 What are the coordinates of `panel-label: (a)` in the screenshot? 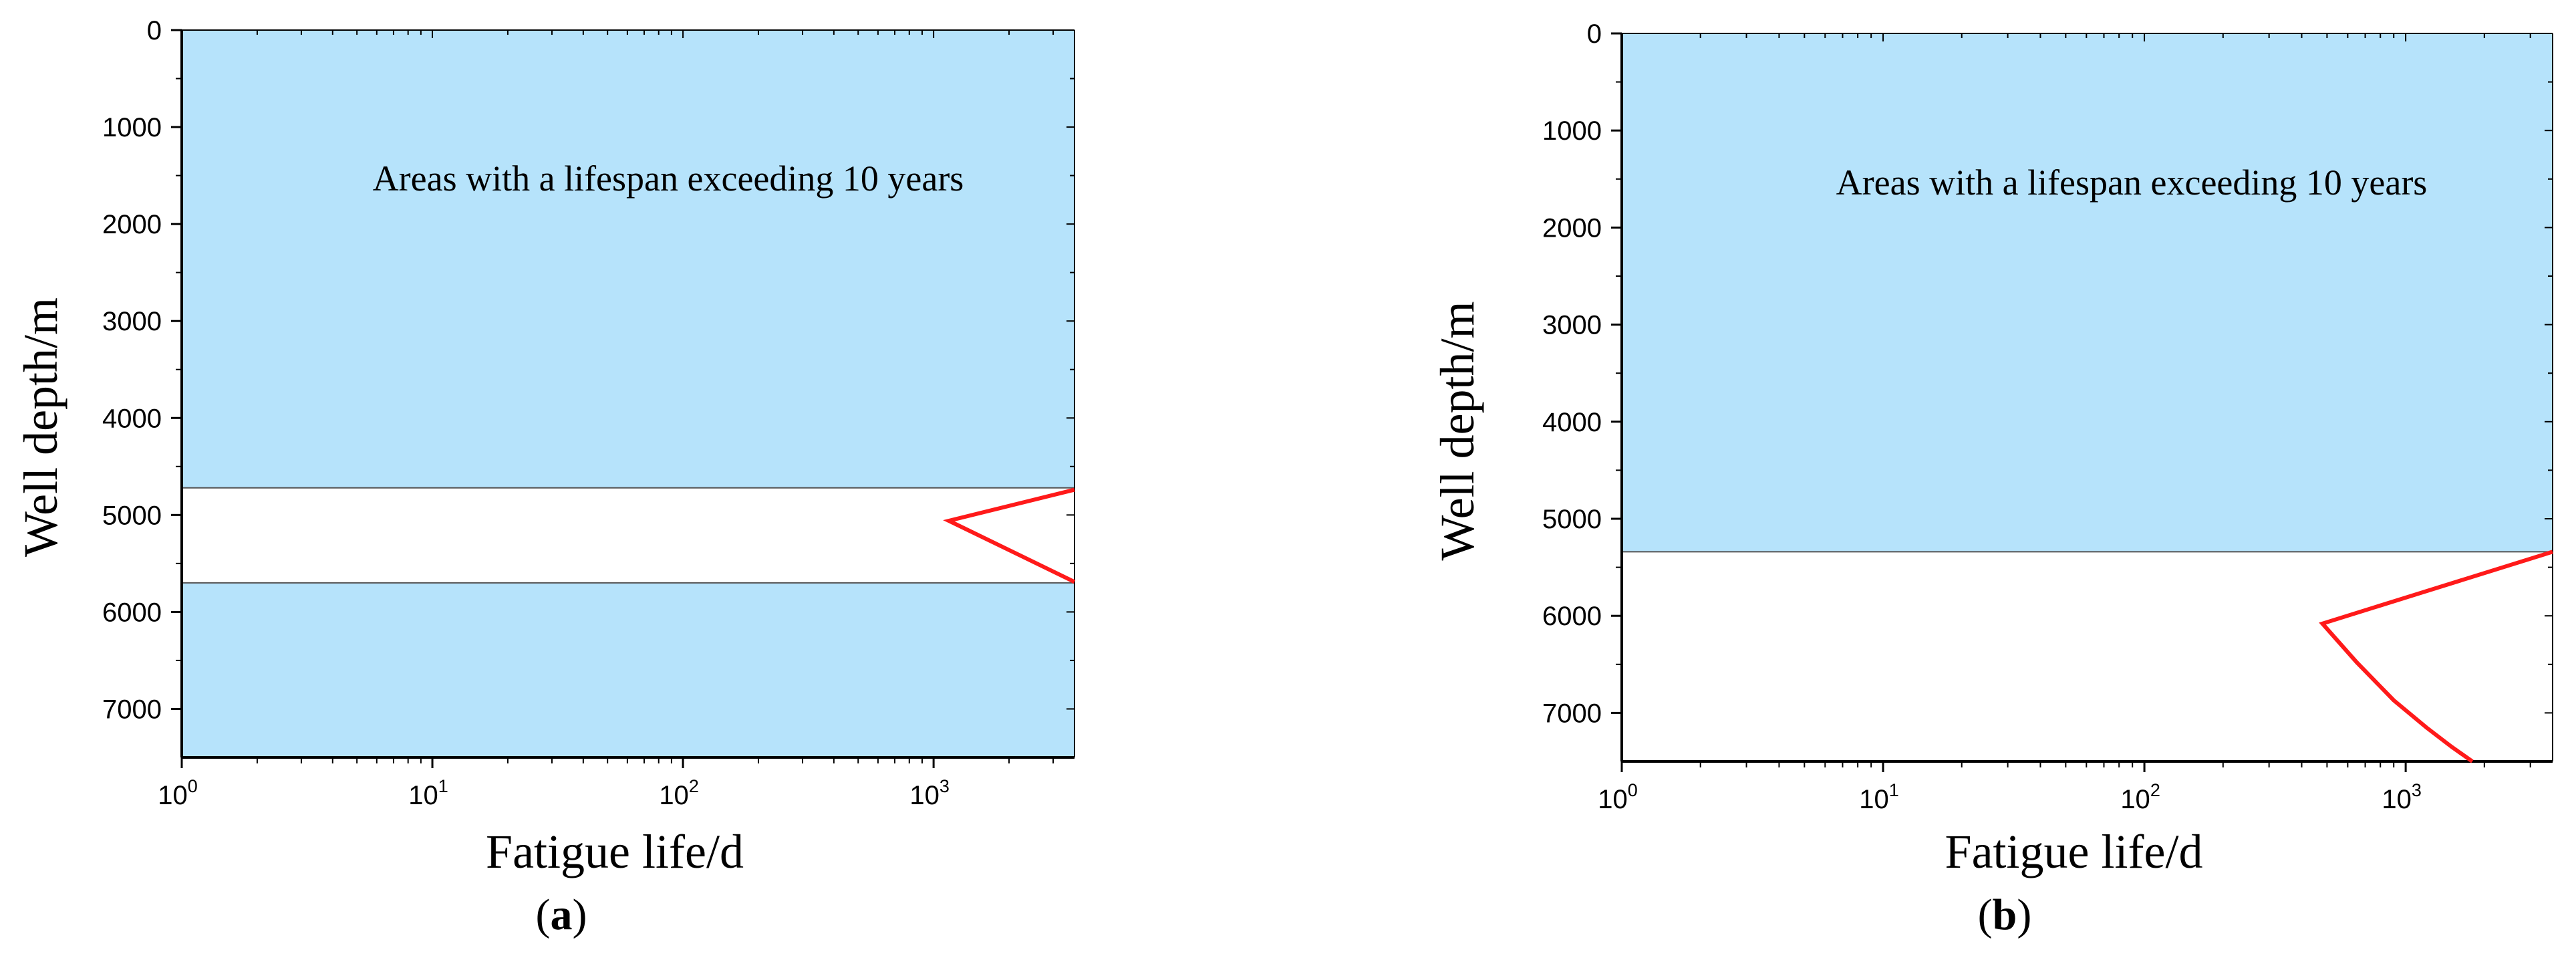 It's located at (561, 914).